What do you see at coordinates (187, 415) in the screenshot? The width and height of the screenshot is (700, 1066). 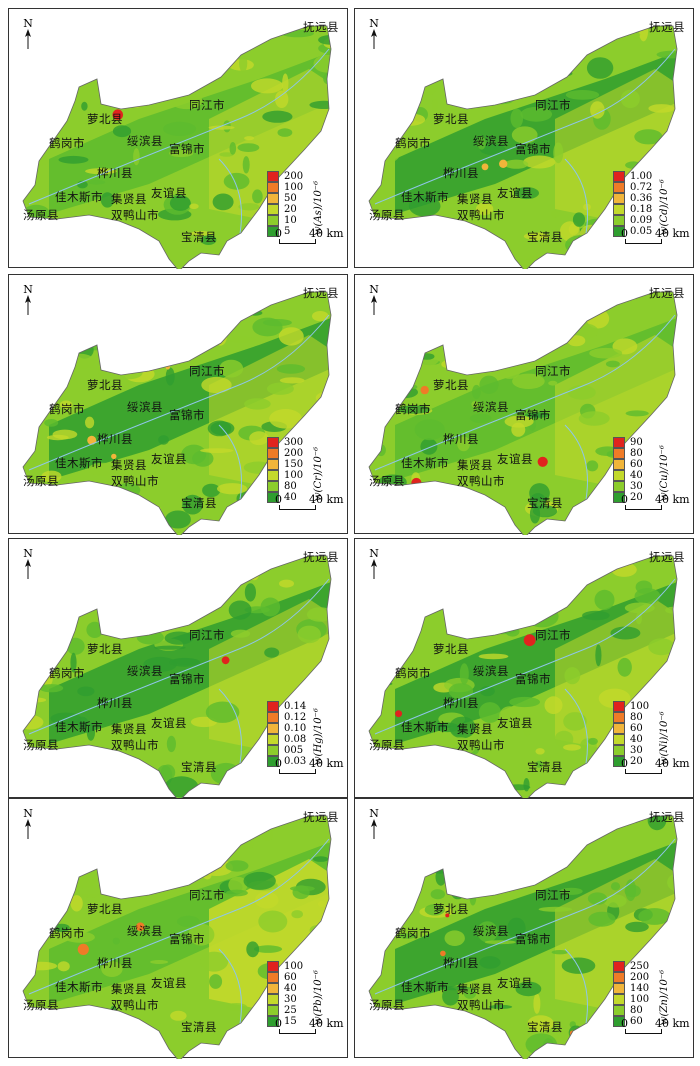 I see `place-label-fujin: 富锦市` at bounding box center [187, 415].